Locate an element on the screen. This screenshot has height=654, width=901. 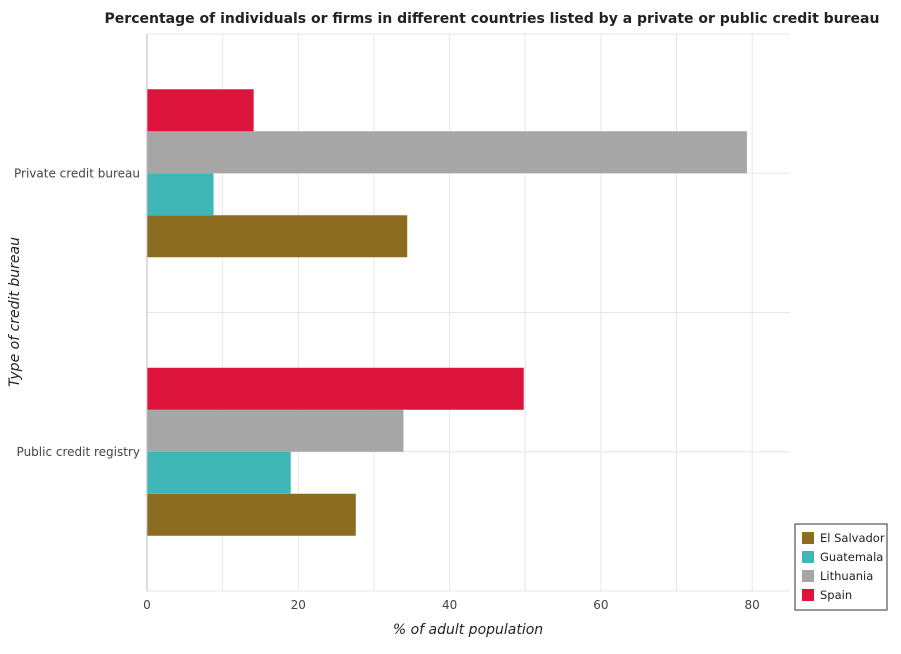
legend-label: El Salvador is located at coordinates (852, 538).